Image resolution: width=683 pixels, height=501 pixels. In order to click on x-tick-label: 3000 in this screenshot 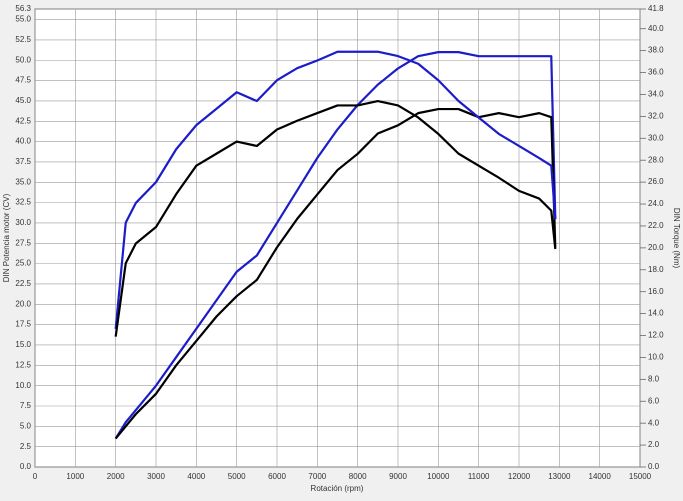, I will do `click(156, 476)`.